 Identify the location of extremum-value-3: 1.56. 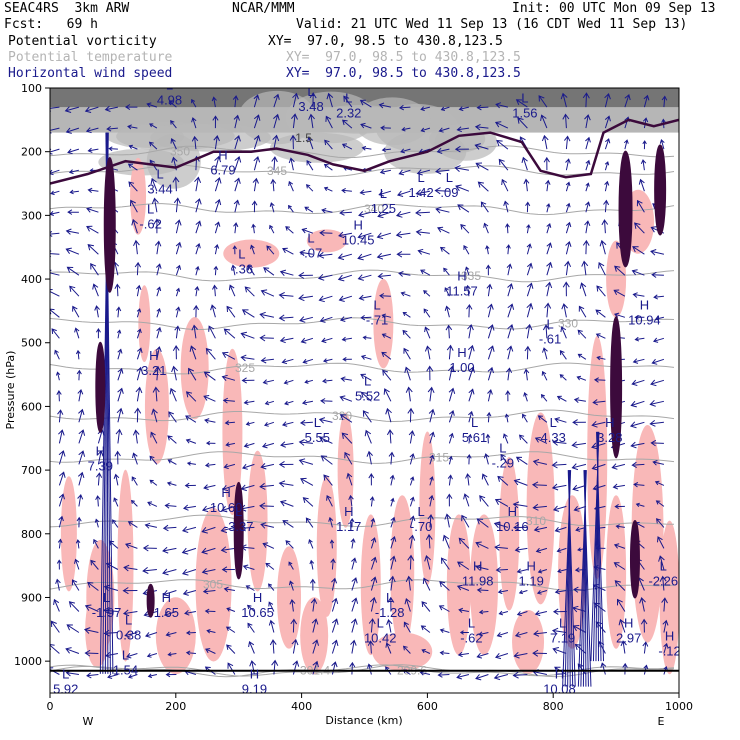
(524, 112).